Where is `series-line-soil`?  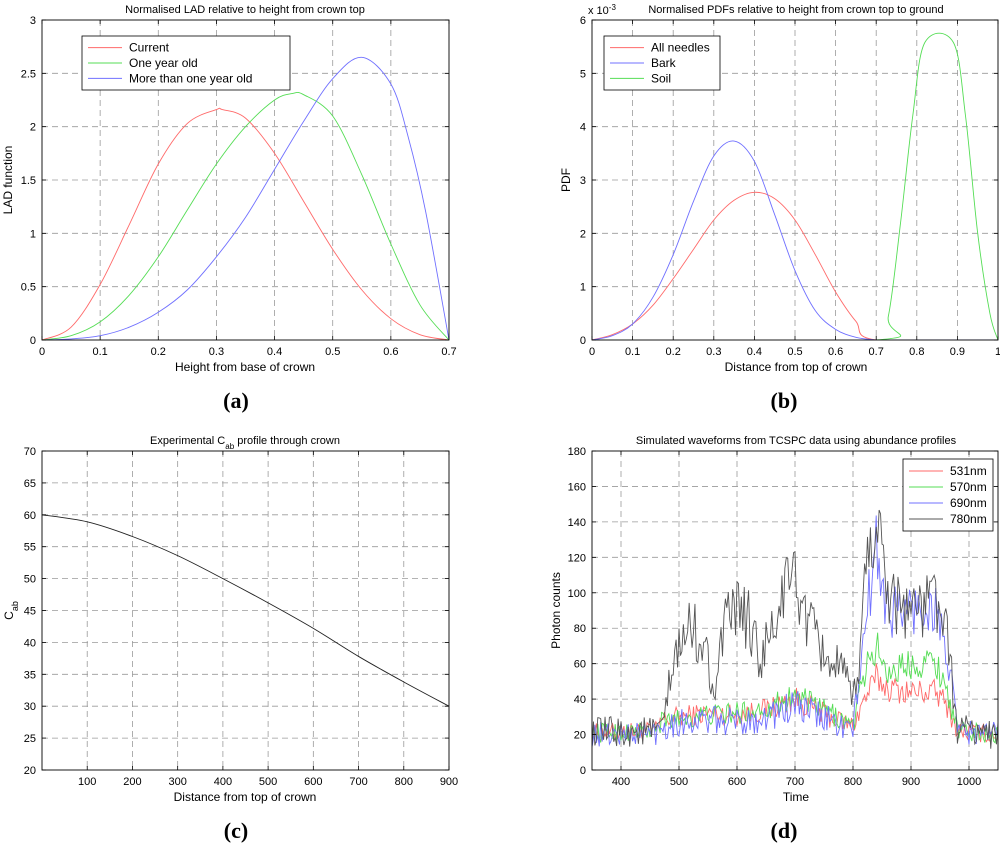 series-line-soil is located at coordinates (795, 186).